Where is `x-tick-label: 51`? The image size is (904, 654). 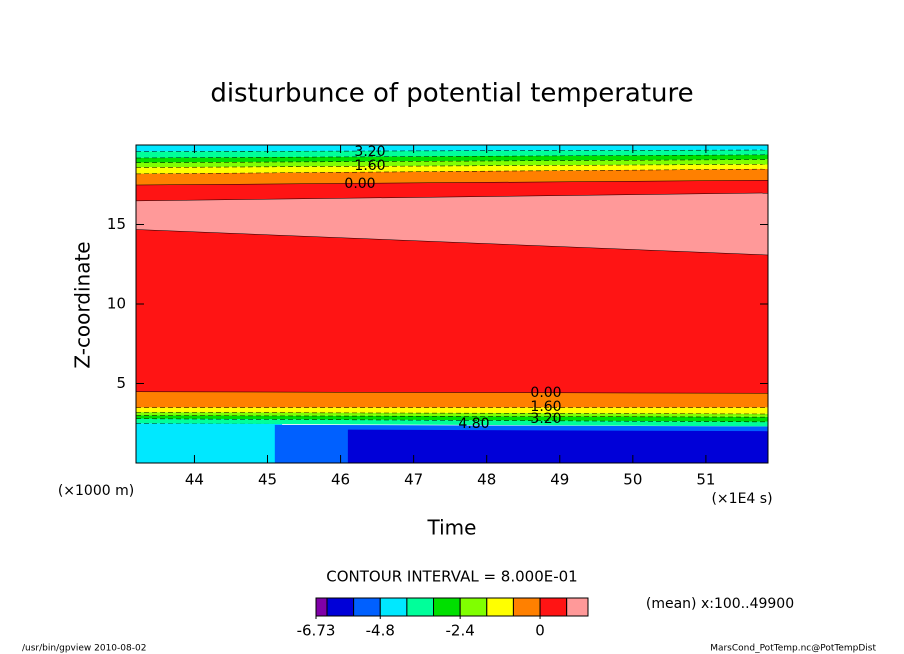 x-tick-label: 51 is located at coordinates (705, 480).